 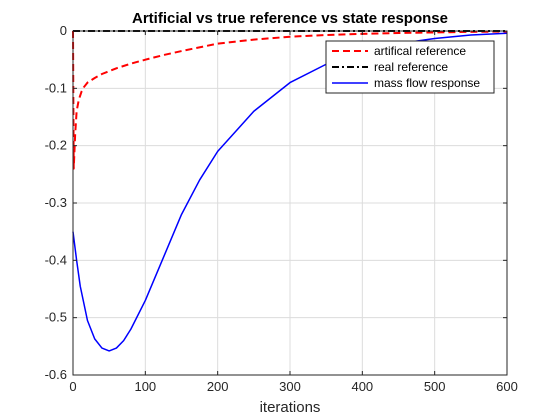 What do you see at coordinates (290, 407) in the screenshot?
I see `x-axis-label: iterations` at bounding box center [290, 407].